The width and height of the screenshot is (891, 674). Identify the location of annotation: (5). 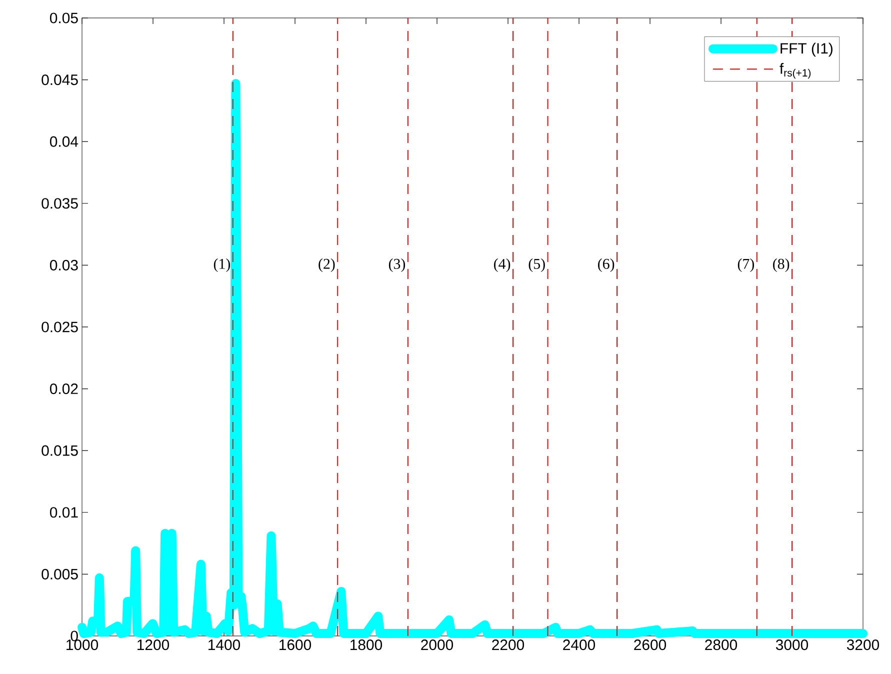
(536, 265).